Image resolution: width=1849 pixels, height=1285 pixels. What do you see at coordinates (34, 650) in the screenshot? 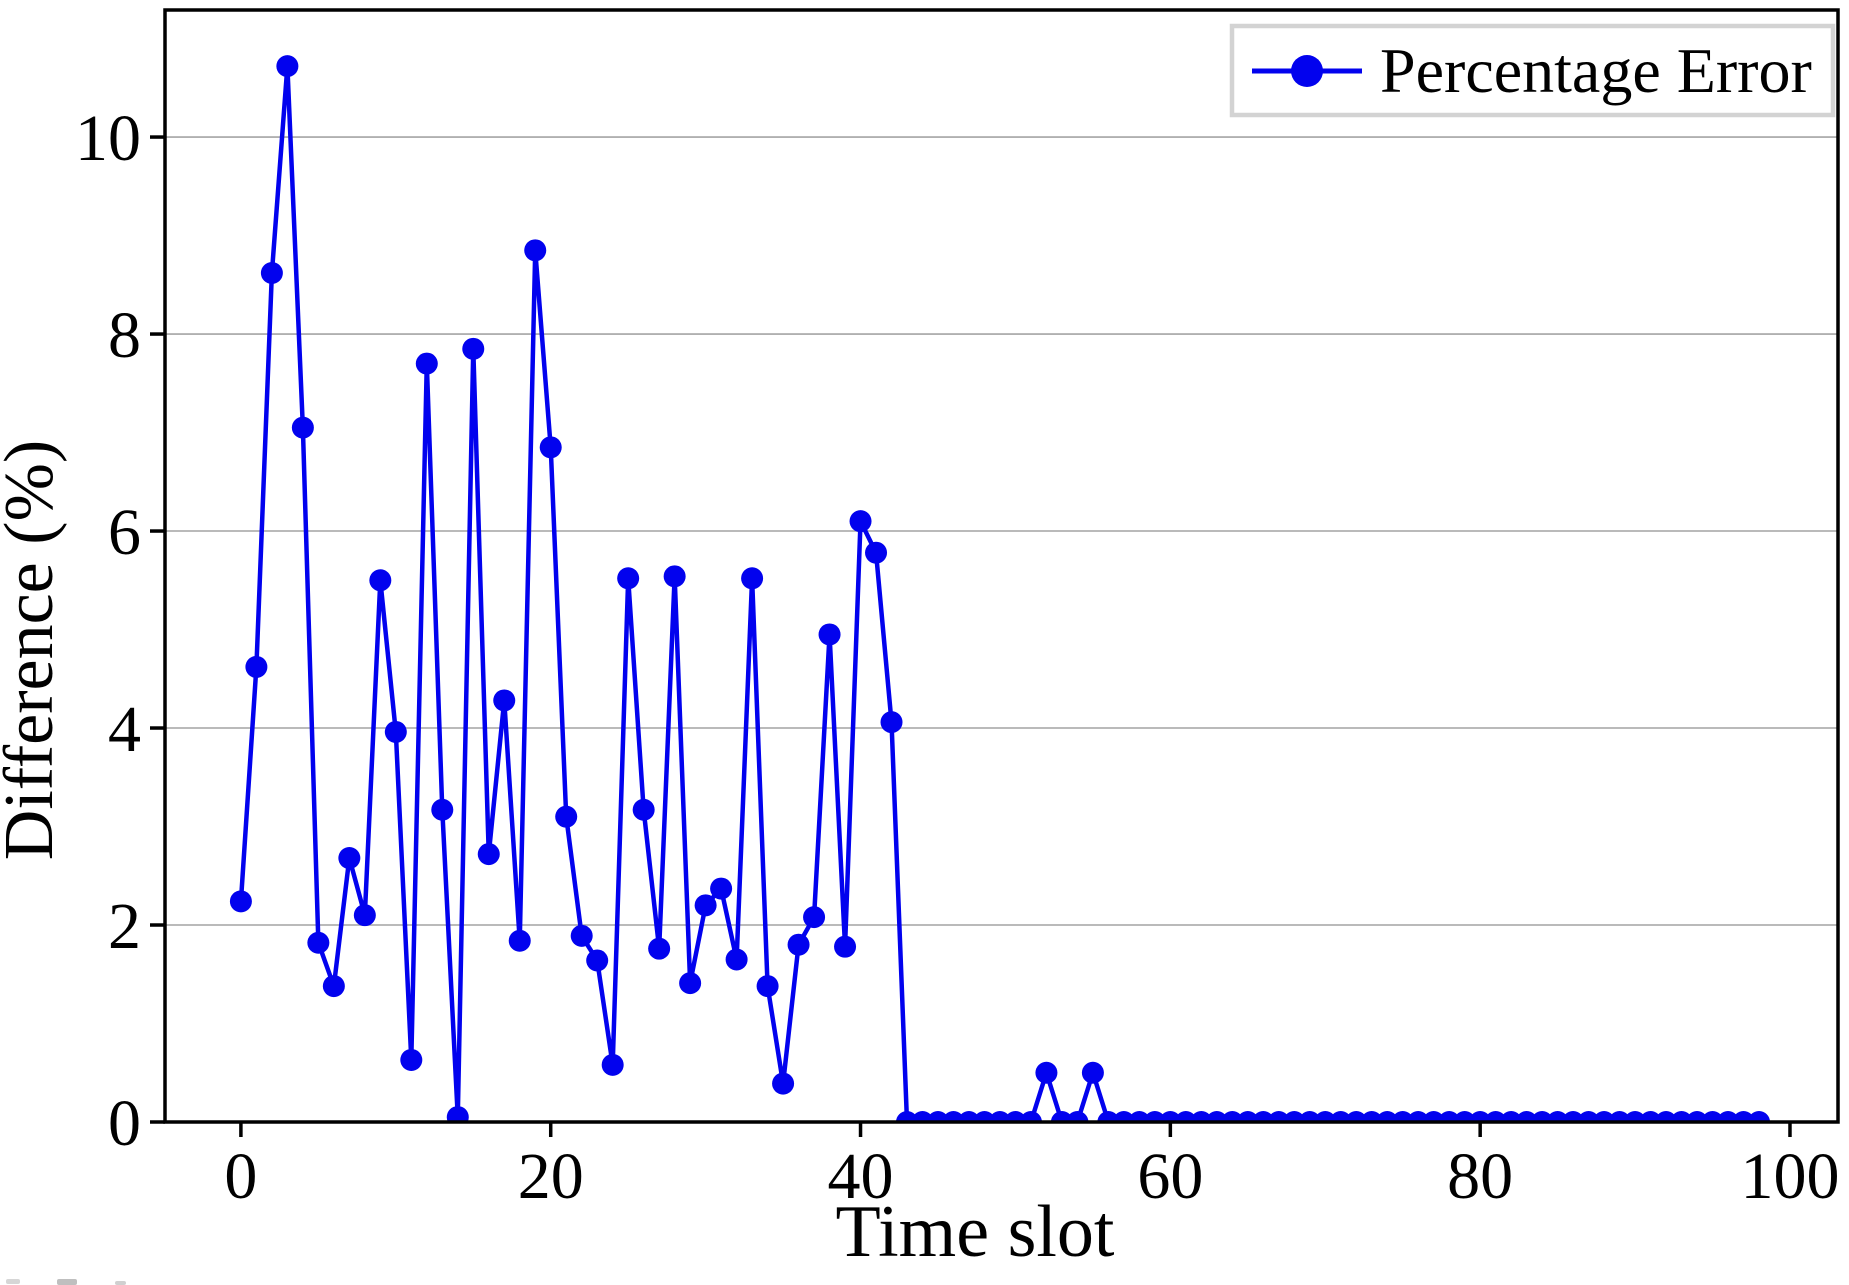
I see `y-axis-label: Difference (%)` at bounding box center [34, 650].